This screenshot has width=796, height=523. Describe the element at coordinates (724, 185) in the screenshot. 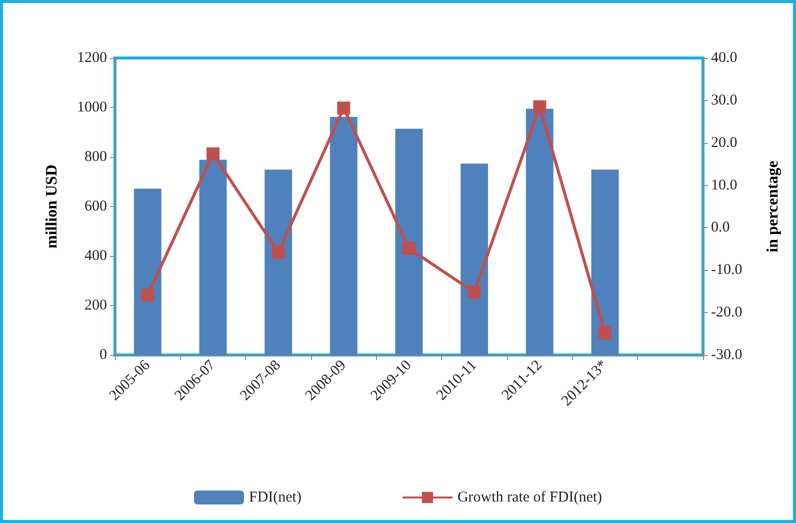

I see `y2-tick-label: 10.0` at that location.